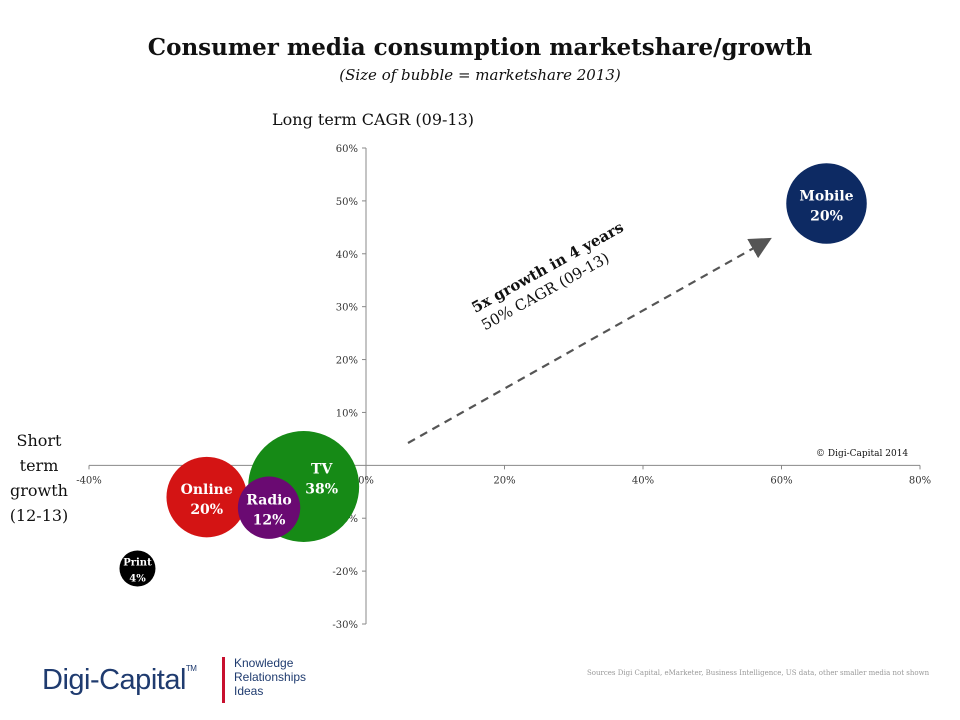  I want to click on x-tick-label: -40%, so click(89, 480).